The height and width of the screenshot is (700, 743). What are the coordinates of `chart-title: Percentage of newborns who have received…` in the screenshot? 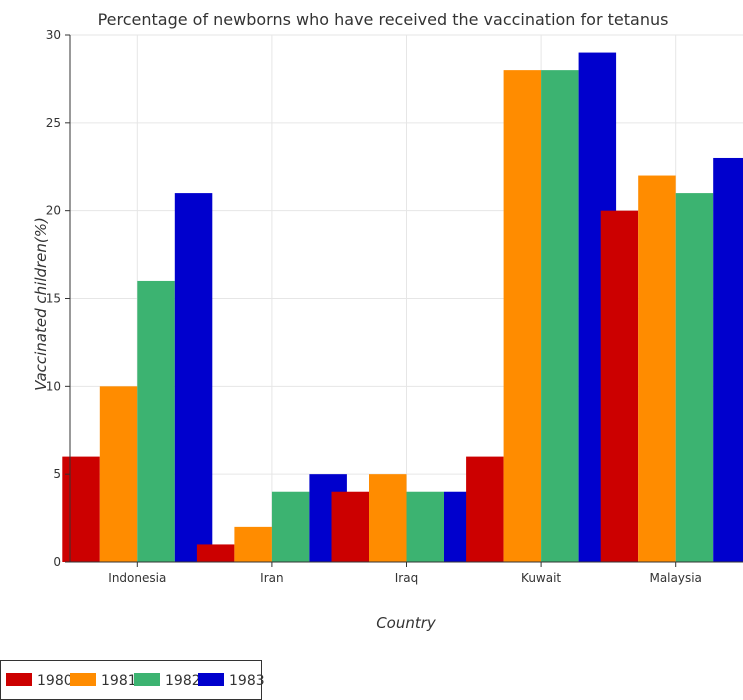 It's located at (383, 19).